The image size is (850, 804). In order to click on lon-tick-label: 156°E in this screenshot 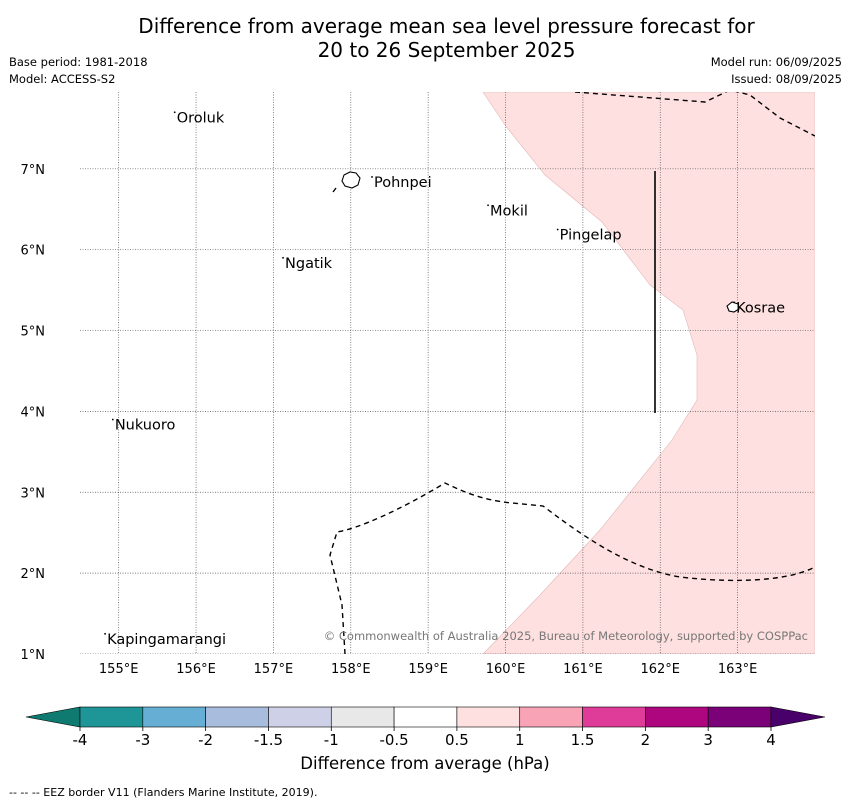, I will do `click(196, 669)`.